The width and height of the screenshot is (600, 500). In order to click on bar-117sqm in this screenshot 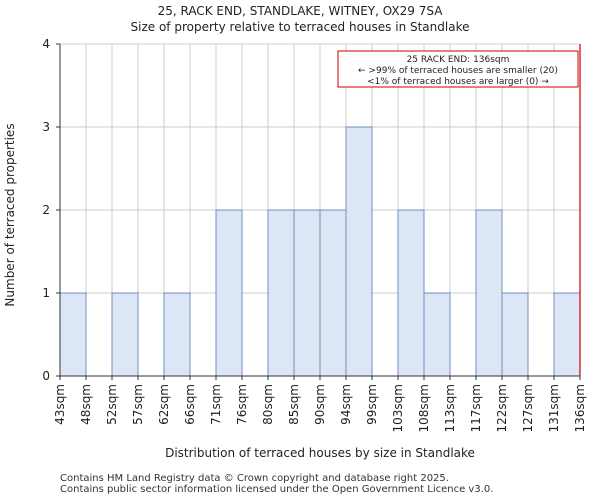, I will do `click(489, 293)`.